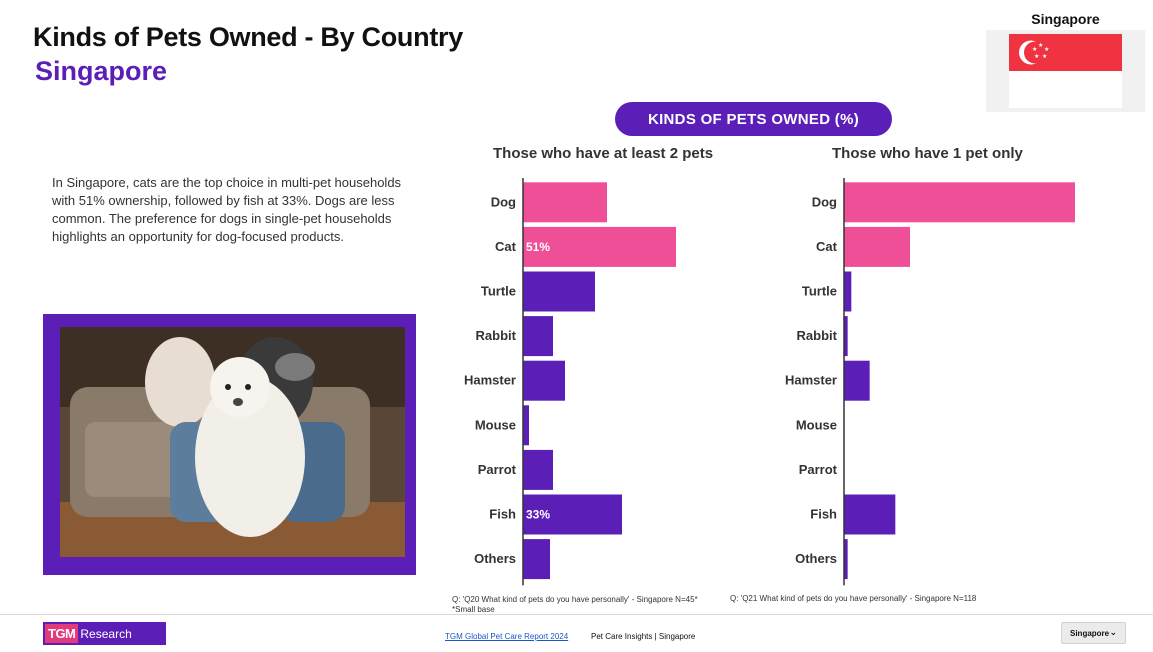 This screenshot has height=652, width=1153. What do you see at coordinates (1065, 71) in the screenshot?
I see `singapore-flag-icon: ★ ★ ★ ★ ★` at bounding box center [1065, 71].